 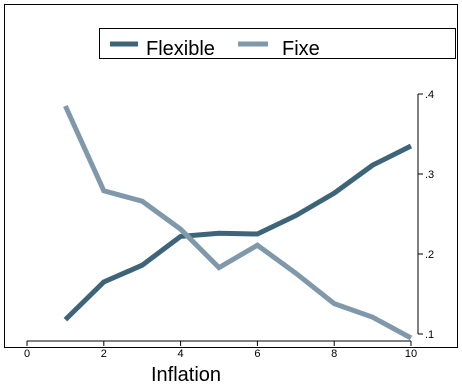 I want to click on legend: Flexible Fixe, so click(x=277, y=44).